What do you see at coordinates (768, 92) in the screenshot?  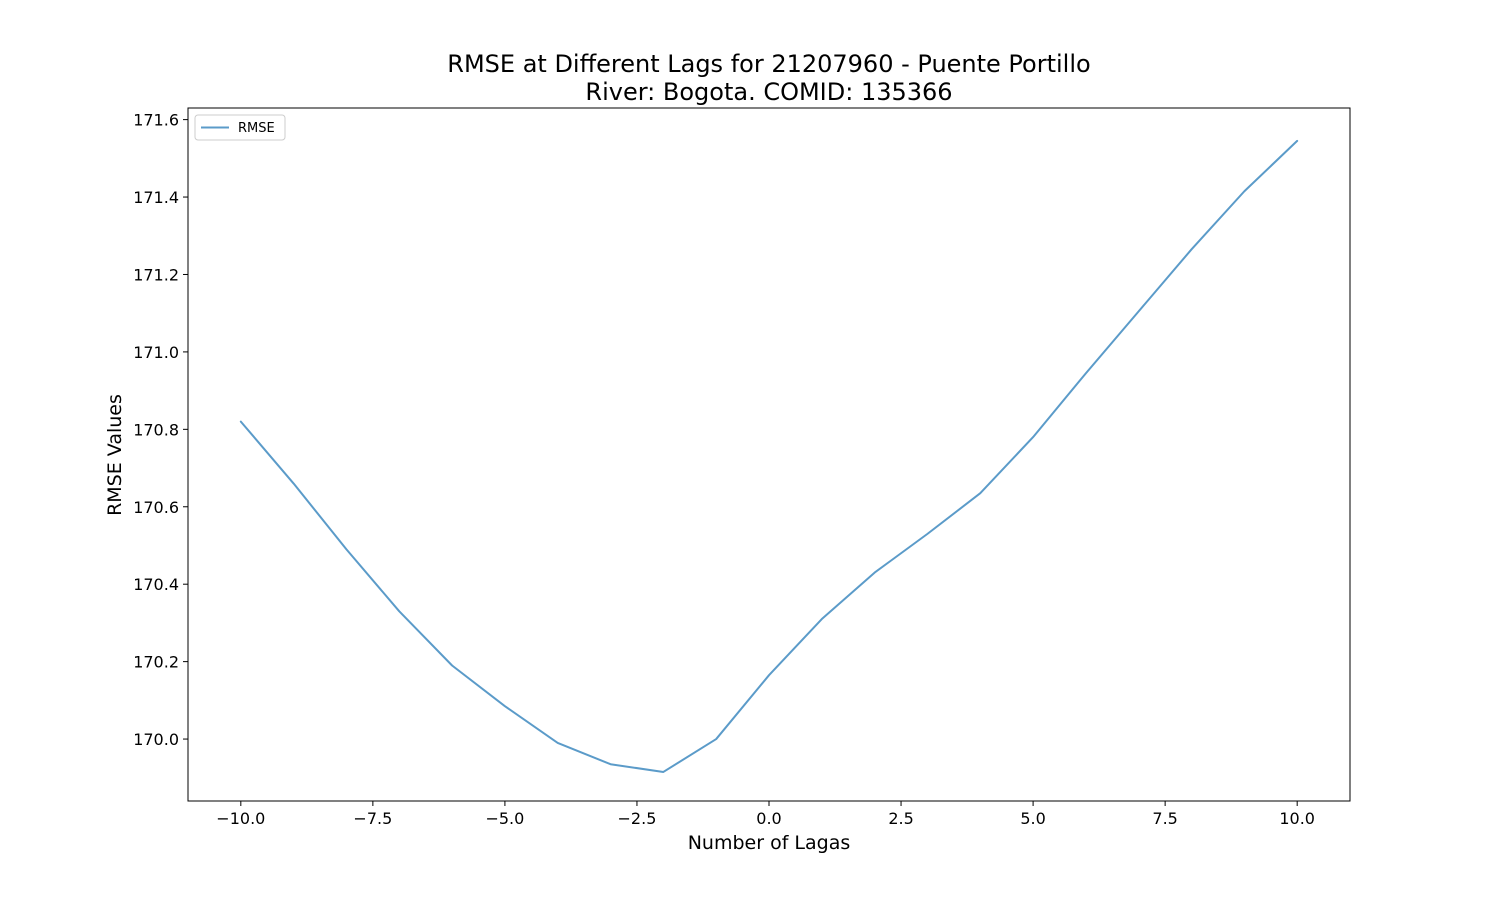 I see `chart-subtitle: River: Bogota. COMID: 135366` at bounding box center [768, 92].